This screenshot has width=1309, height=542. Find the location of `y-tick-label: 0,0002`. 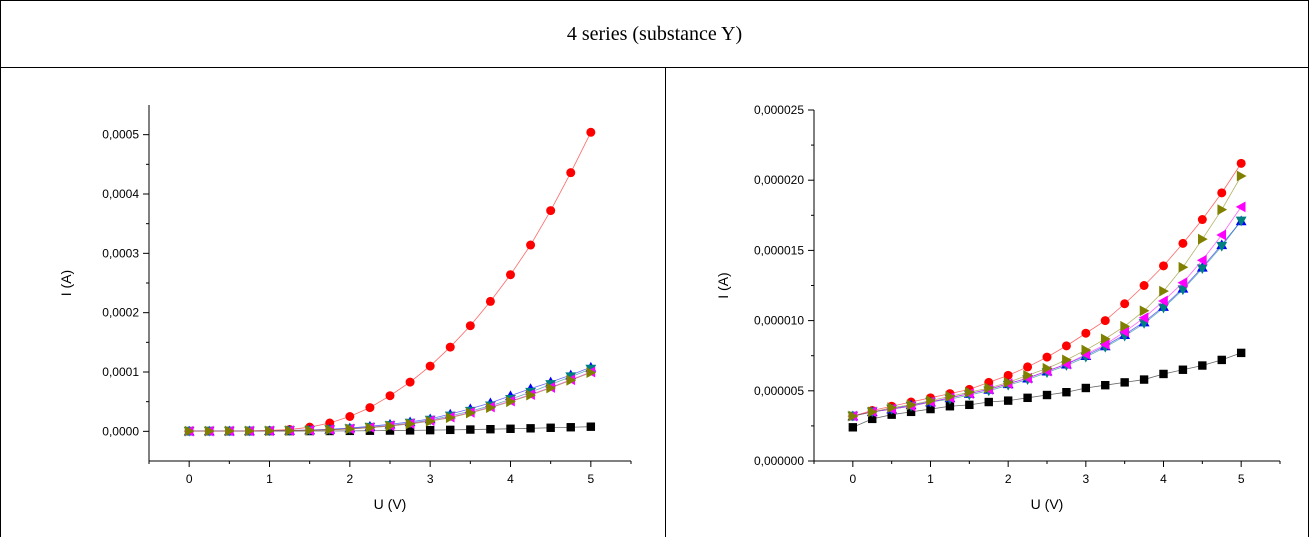

y-tick-label: 0,0002 is located at coordinates (120, 313).